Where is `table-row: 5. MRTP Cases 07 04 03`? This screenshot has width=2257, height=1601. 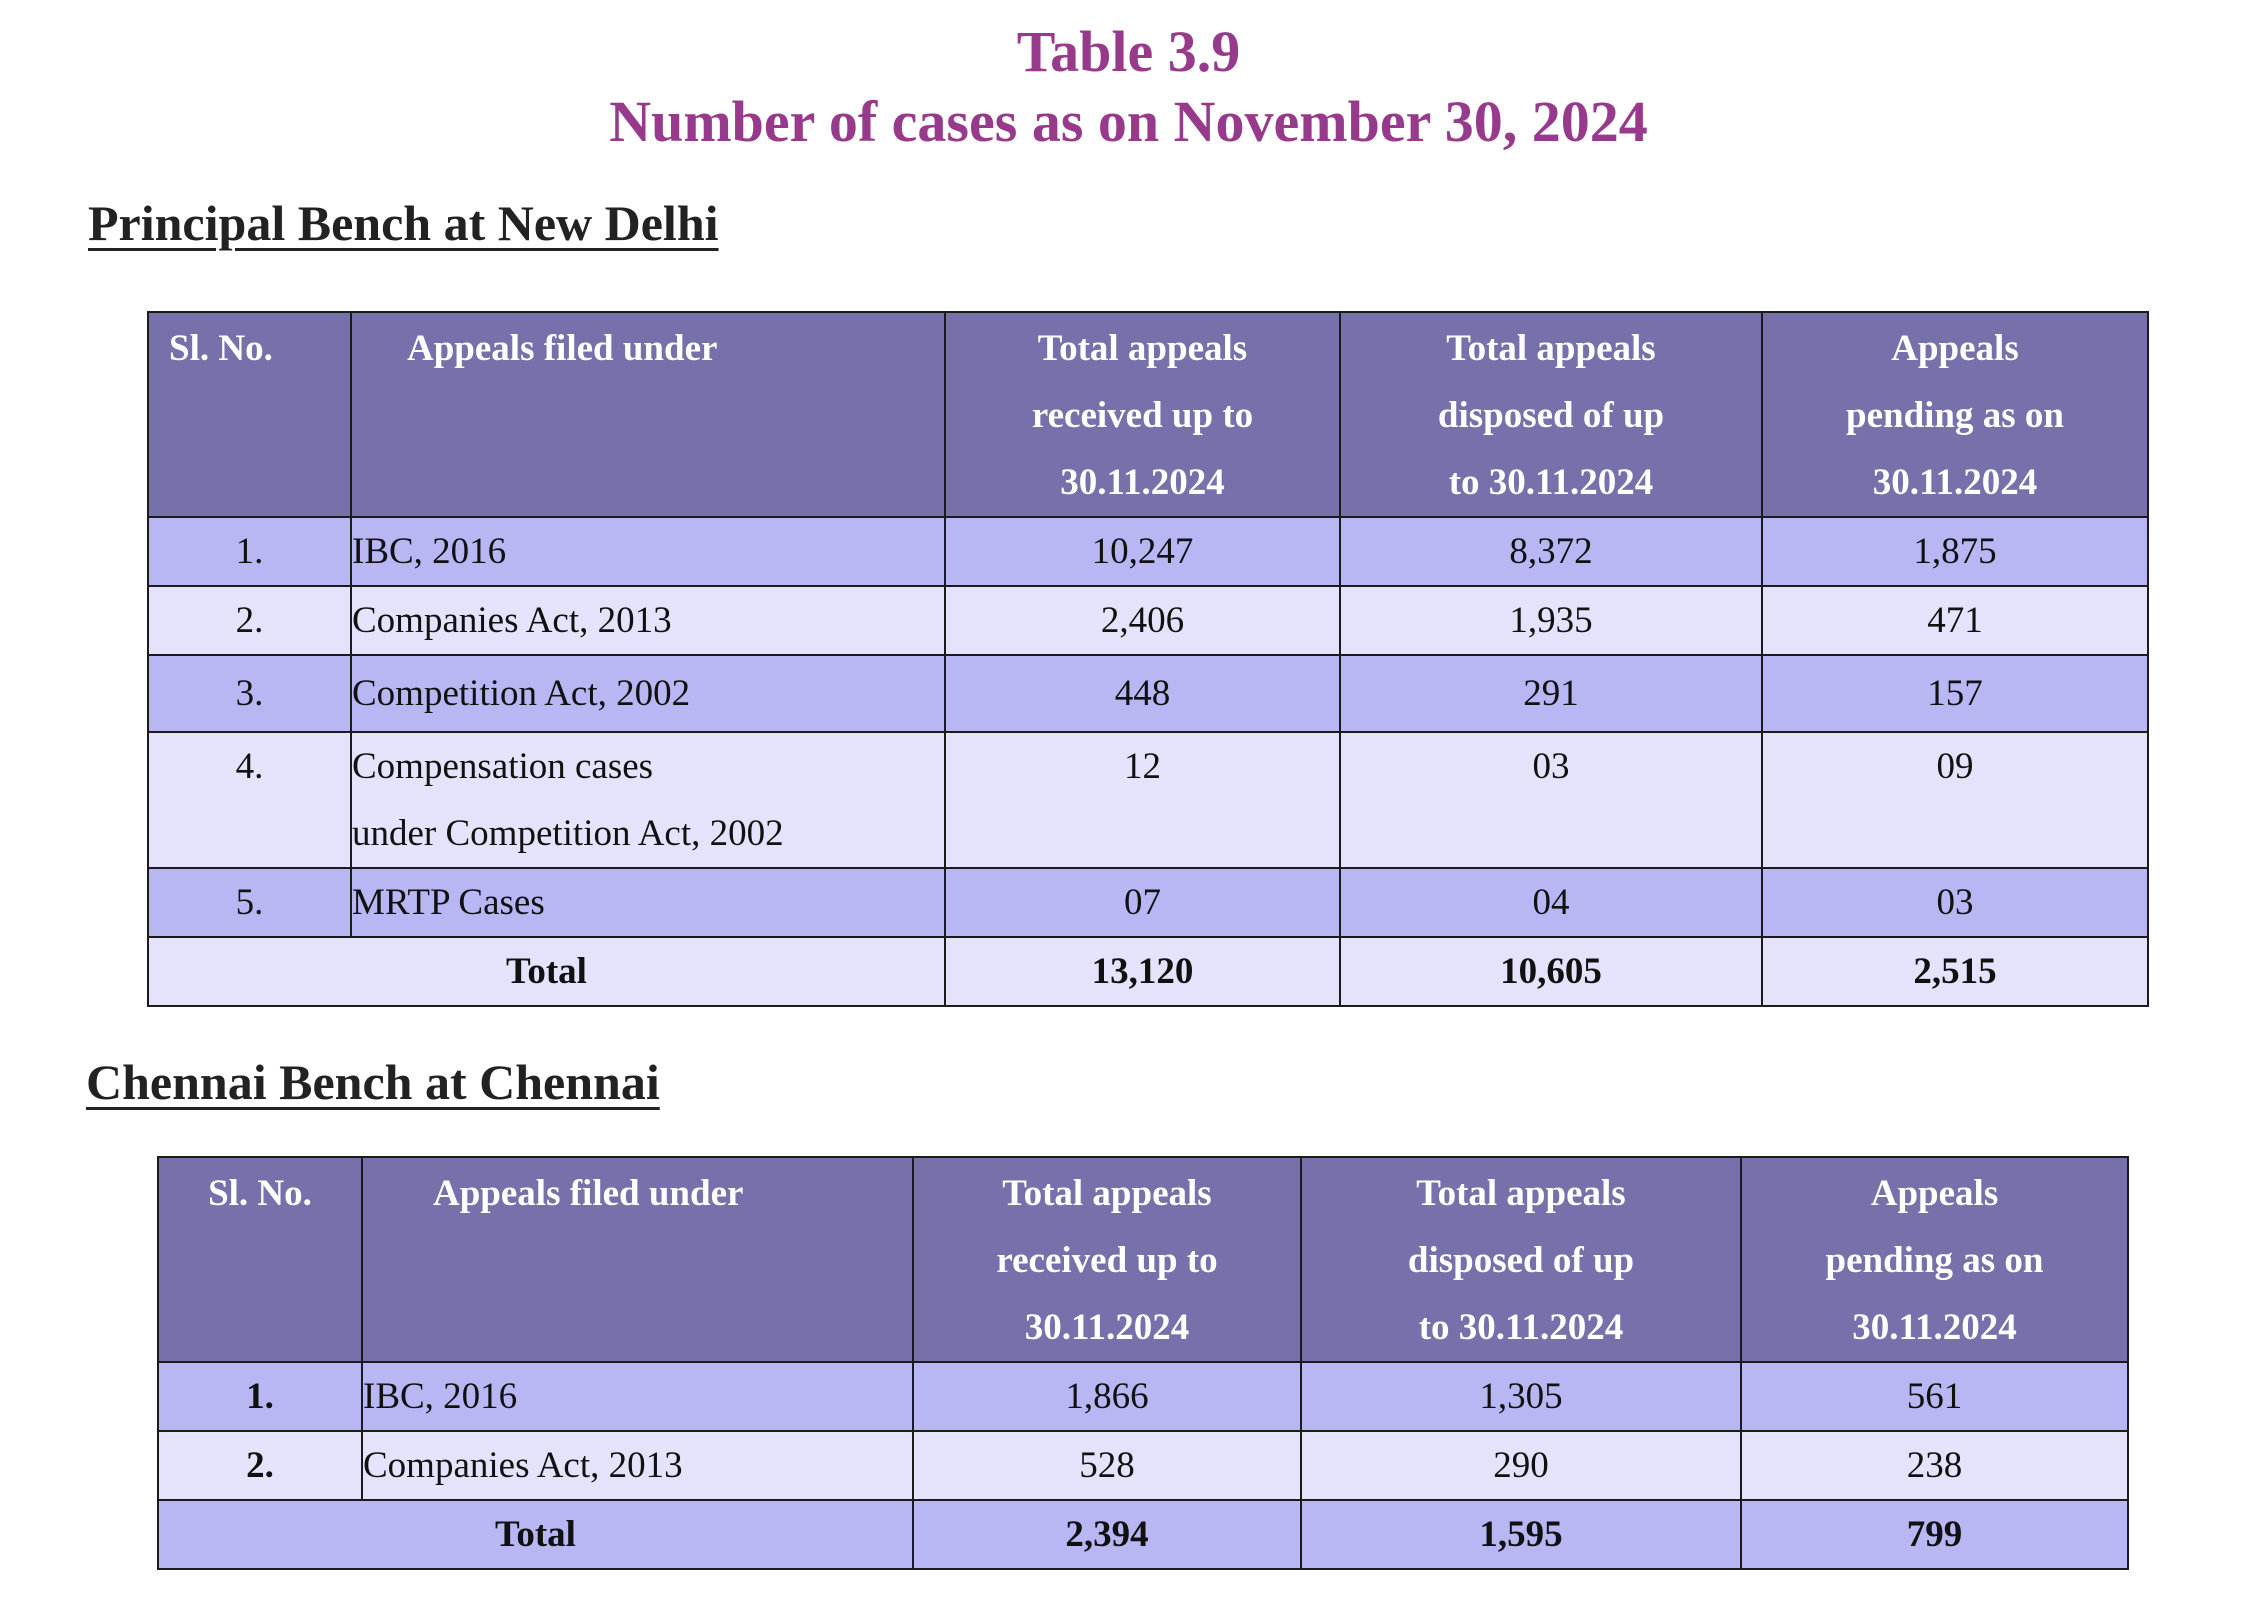
table-row: 5. MRTP Cases 07 04 03 is located at coordinates (1148, 902).